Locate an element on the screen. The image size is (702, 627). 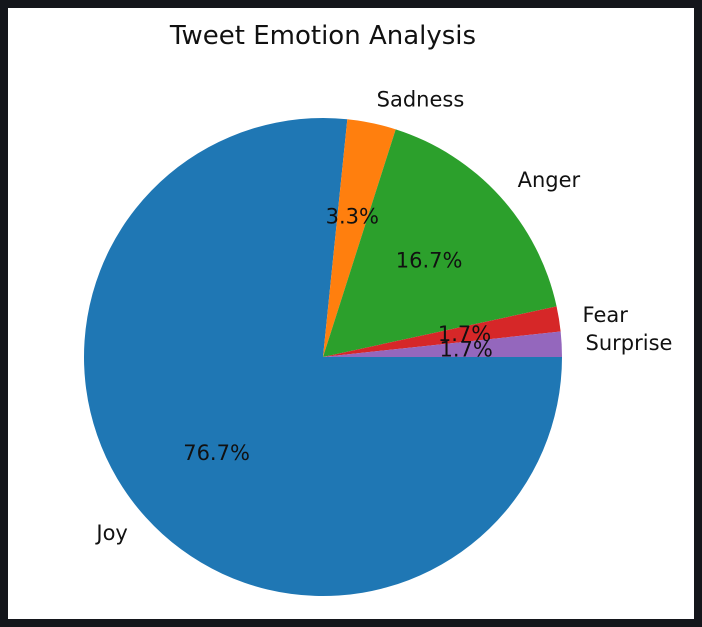
pie-slice-label-joy: Joy is located at coordinates (110, 533).